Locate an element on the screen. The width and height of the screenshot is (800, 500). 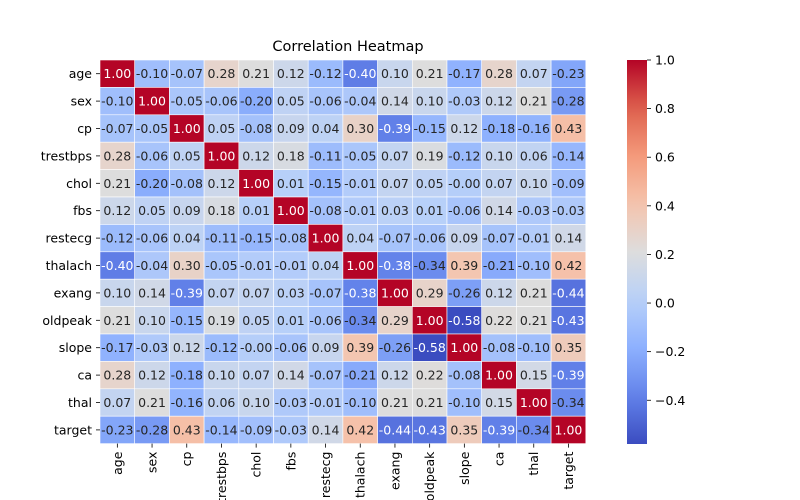
cell-value-label: 0.04 is located at coordinates (360, 238).